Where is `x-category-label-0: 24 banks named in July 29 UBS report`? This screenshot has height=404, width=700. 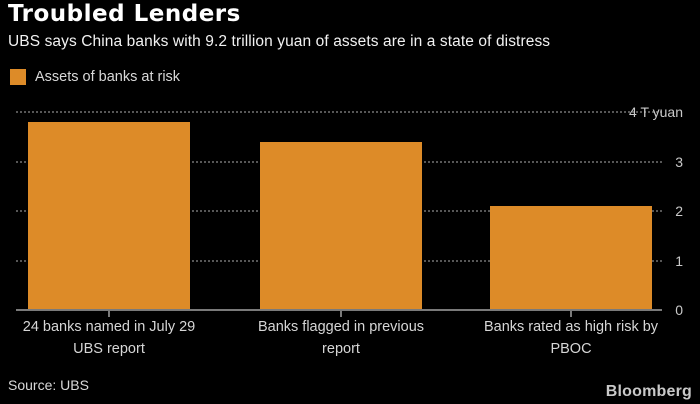 x-category-label-0: 24 banks named in July 29 UBS report is located at coordinates (112, 338).